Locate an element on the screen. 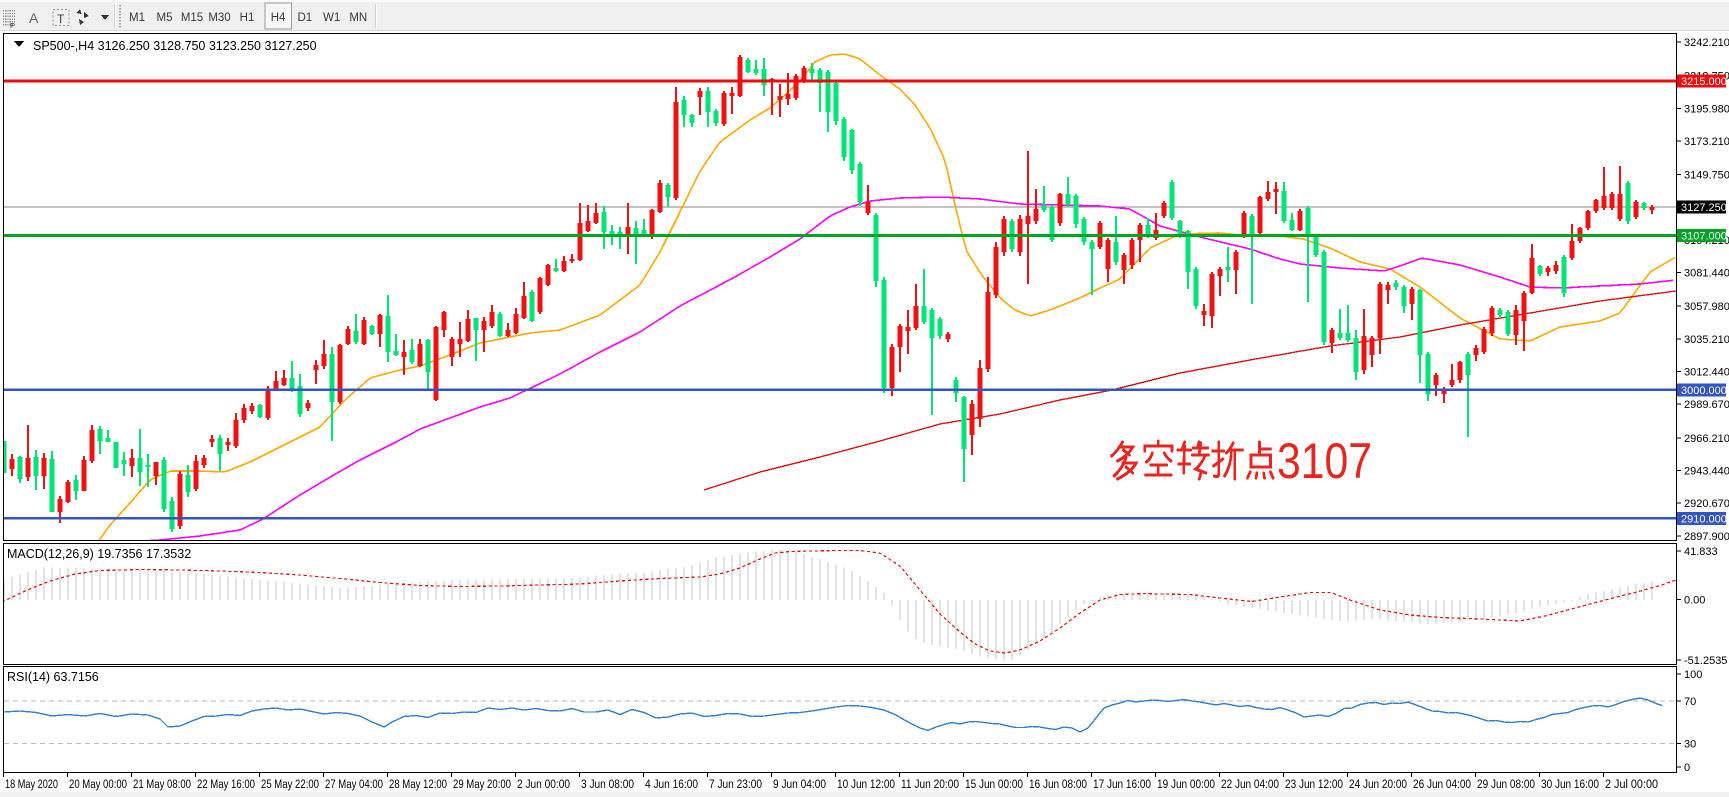 This screenshot has width=1729, height=797. svg-text: 15 Jun 00:00 is located at coordinates (994, 785).